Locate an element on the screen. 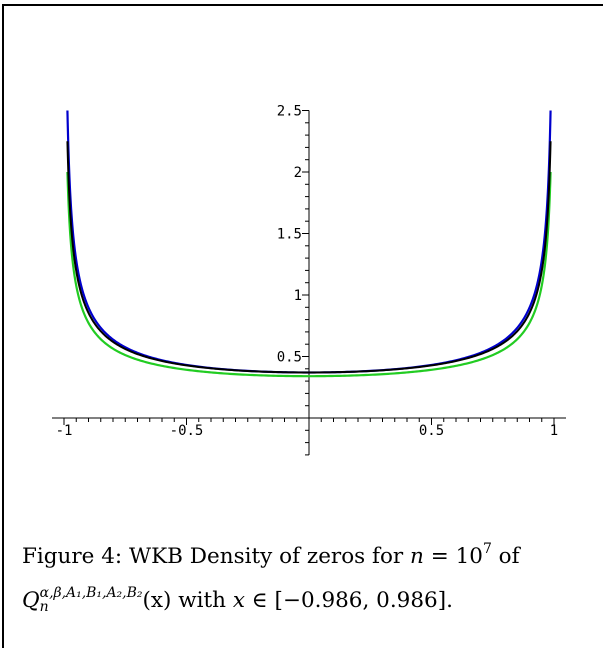 The image size is (603, 648). caption-of: of is located at coordinates (505, 556).